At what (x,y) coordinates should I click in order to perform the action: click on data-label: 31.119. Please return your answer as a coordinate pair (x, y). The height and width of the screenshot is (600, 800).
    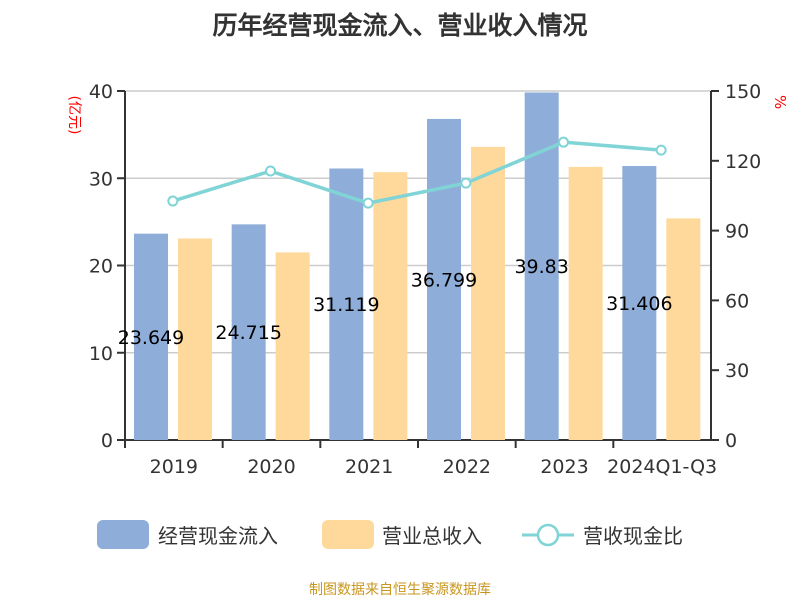
    Looking at the image, I should click on (346, 305).